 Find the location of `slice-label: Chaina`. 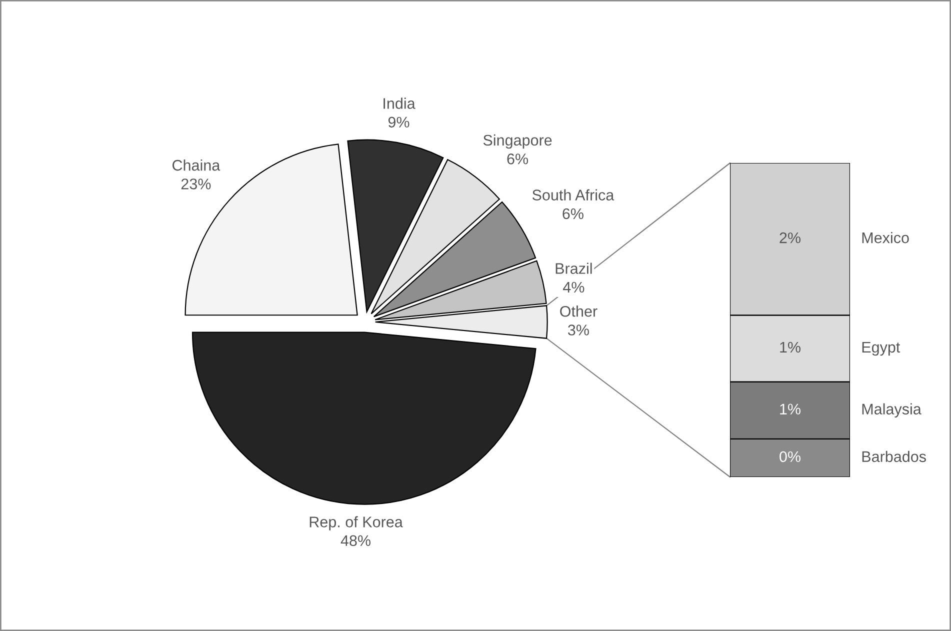

slice-label: Chaina is located at coordinates (196, 165).